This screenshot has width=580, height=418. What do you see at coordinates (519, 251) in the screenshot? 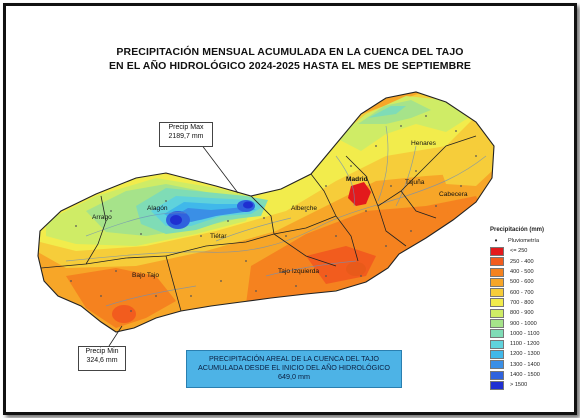
I see `legend-item-label: <= 250` at bounding box center [519, 251].